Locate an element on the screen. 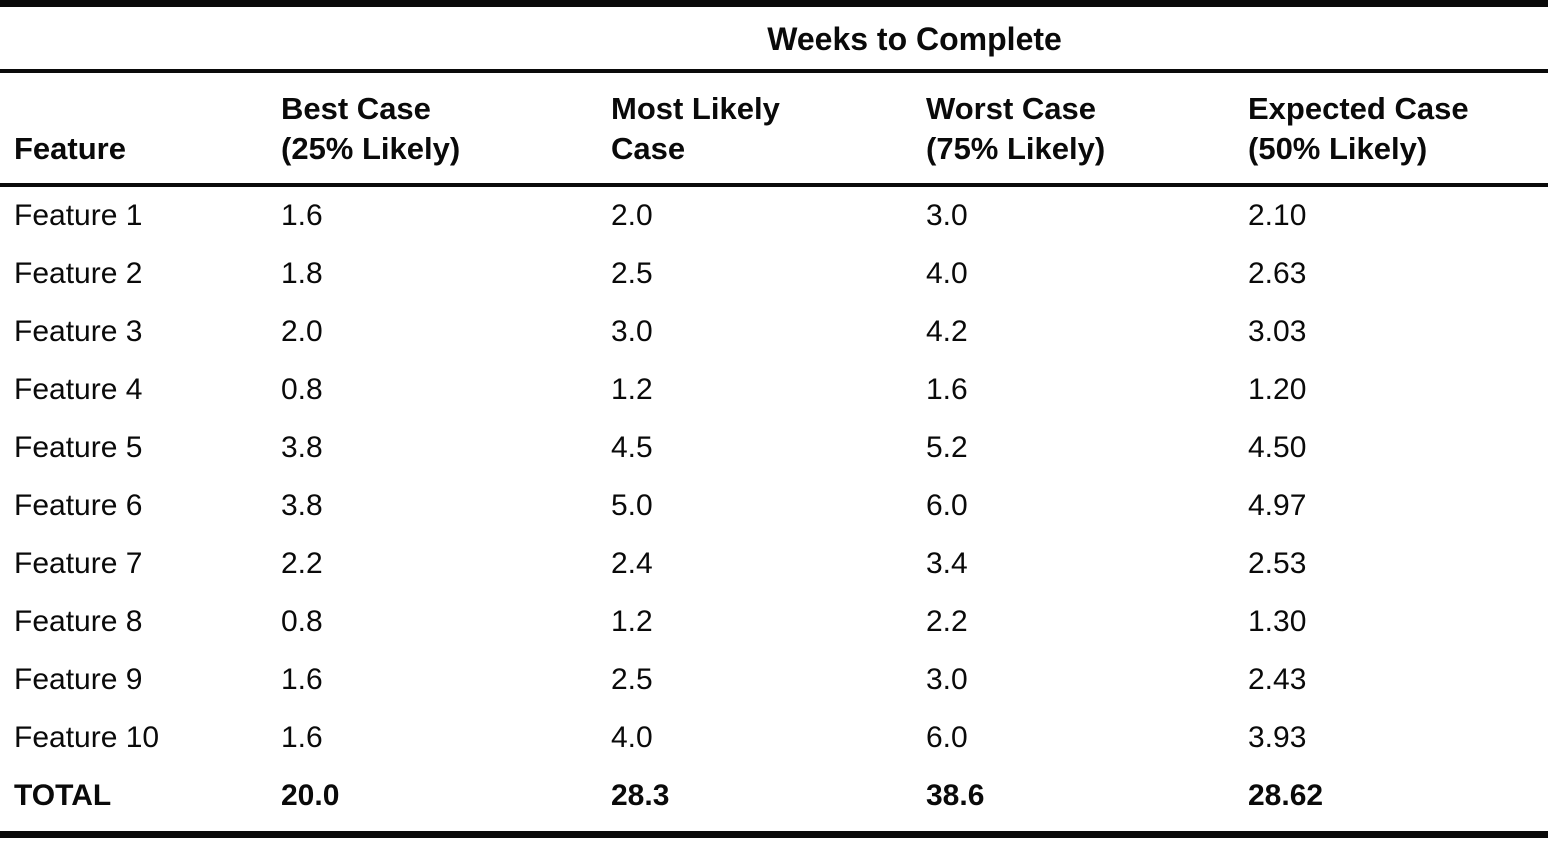 This screenshot has width=1548, height=844. column-header-line1: Best Case is located at coordinates (356, 108).